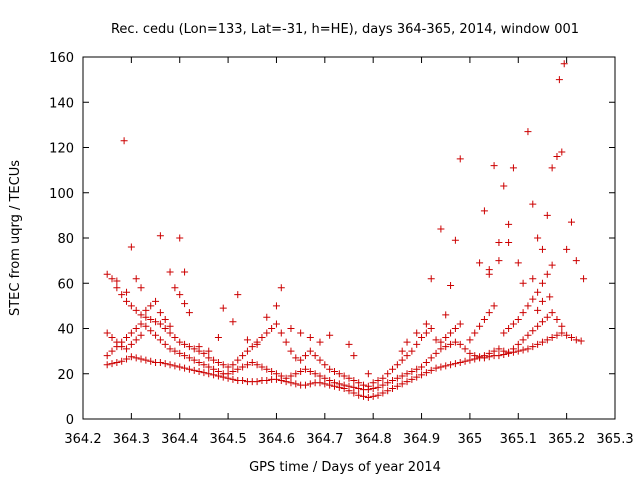  Describe the element at coordinates (65, 239) in the screenshot. I see `y-tick-label: 80` at that location.